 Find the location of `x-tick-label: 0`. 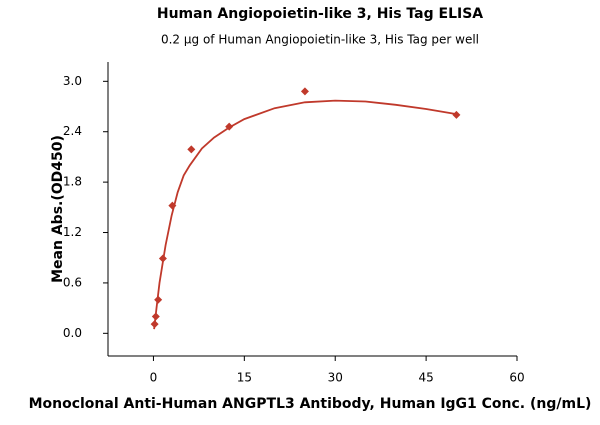

x-tick-label: 0 is located at coordinates (154, 378).